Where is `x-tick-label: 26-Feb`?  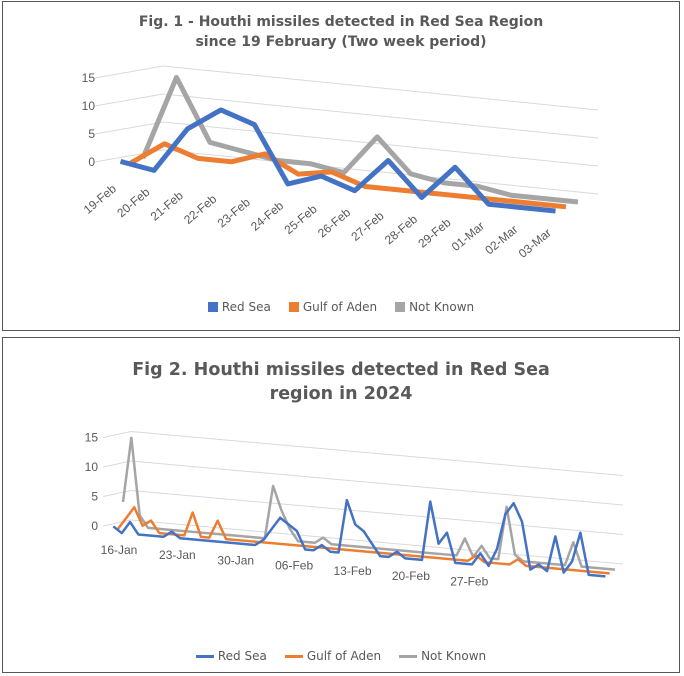 x-tick-label: 26-Feb is located at coordinates (334, 222).